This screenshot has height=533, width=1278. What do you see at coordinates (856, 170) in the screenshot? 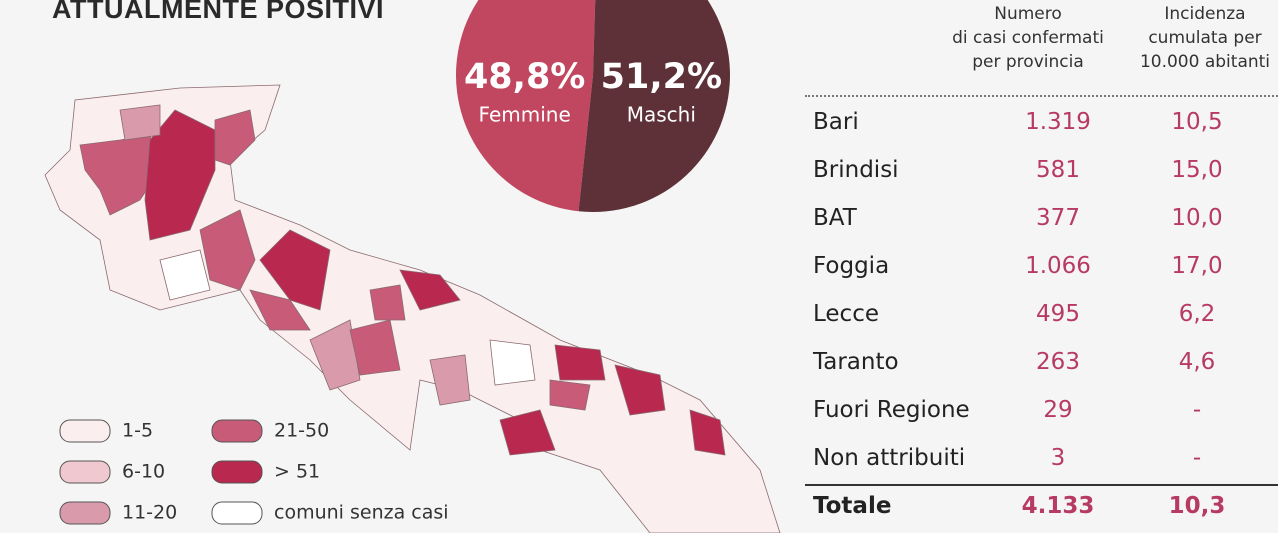
I see `row-label: Brindisi` at bounding box center [856, 170].